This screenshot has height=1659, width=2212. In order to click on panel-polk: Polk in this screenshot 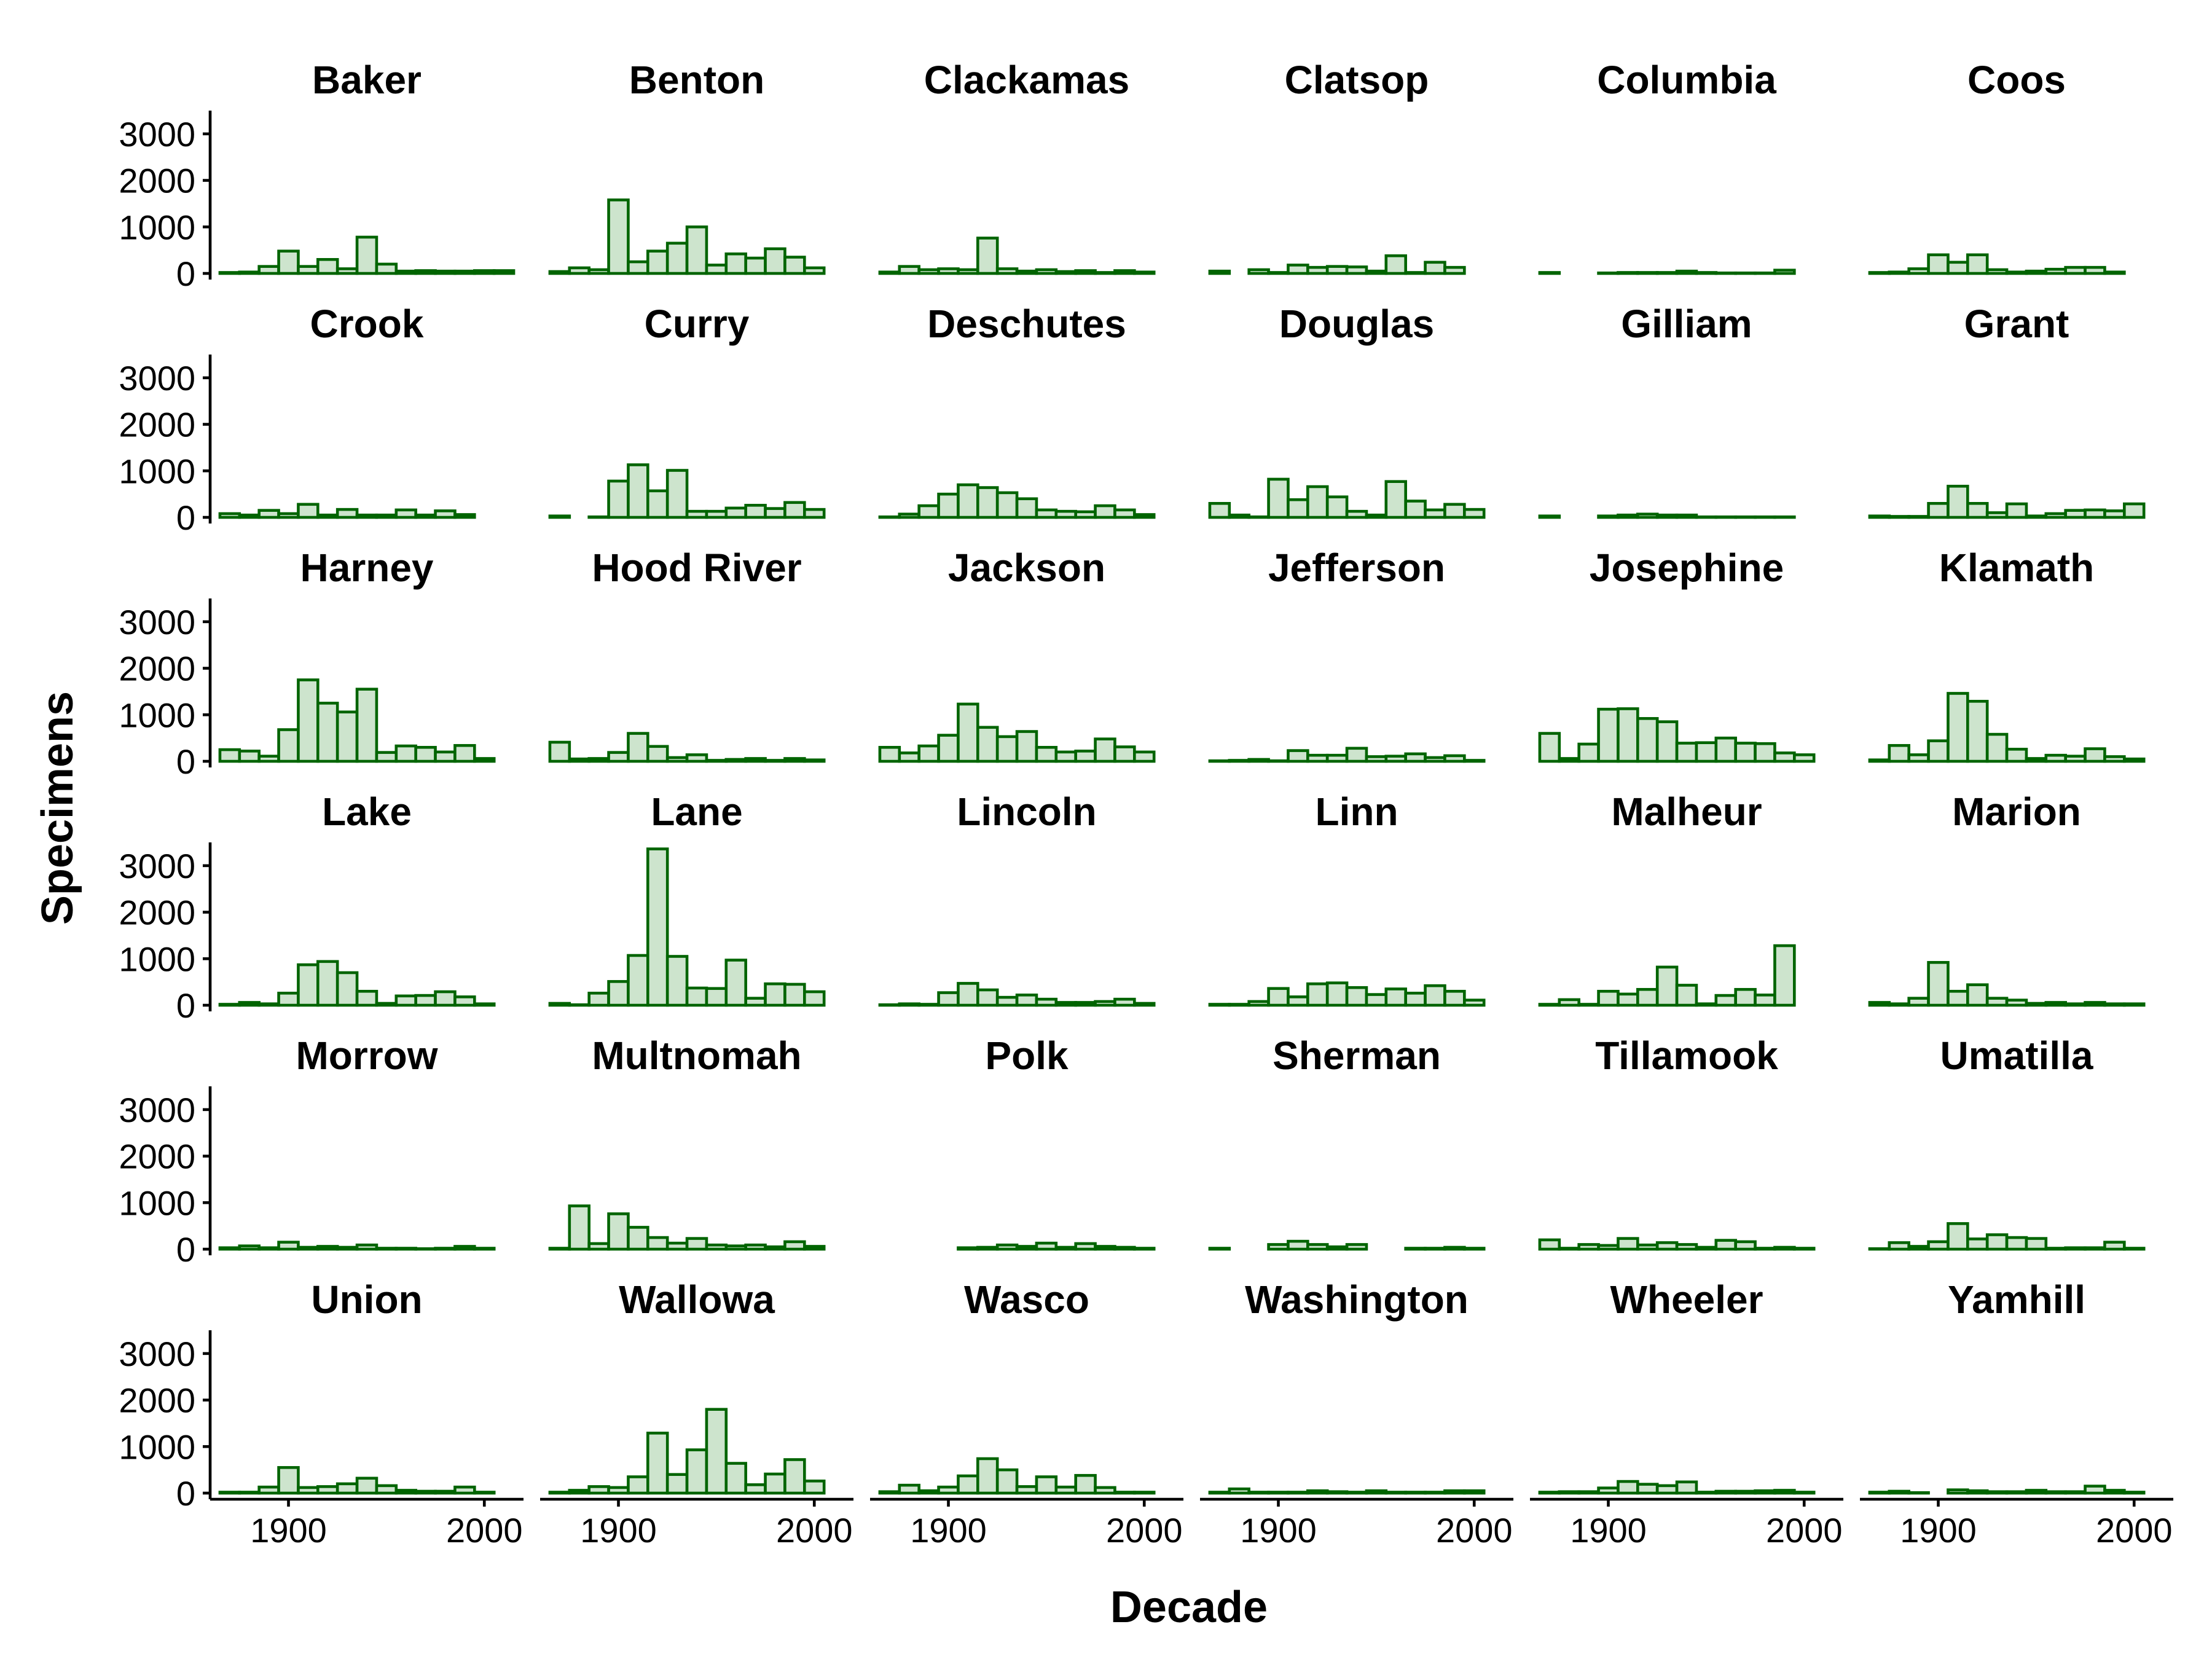, I will do `click(1056, 1142)`.